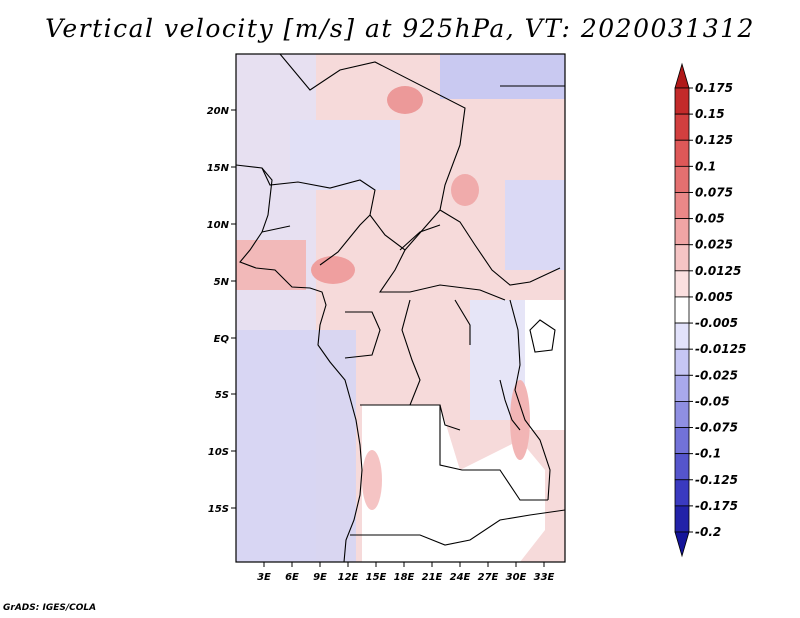 The image size is (800, 618). What do you see at coordinates (714, 88) in the screenshot?
I see `colorbar-label: 0.175` at bounding box center [714, 88].